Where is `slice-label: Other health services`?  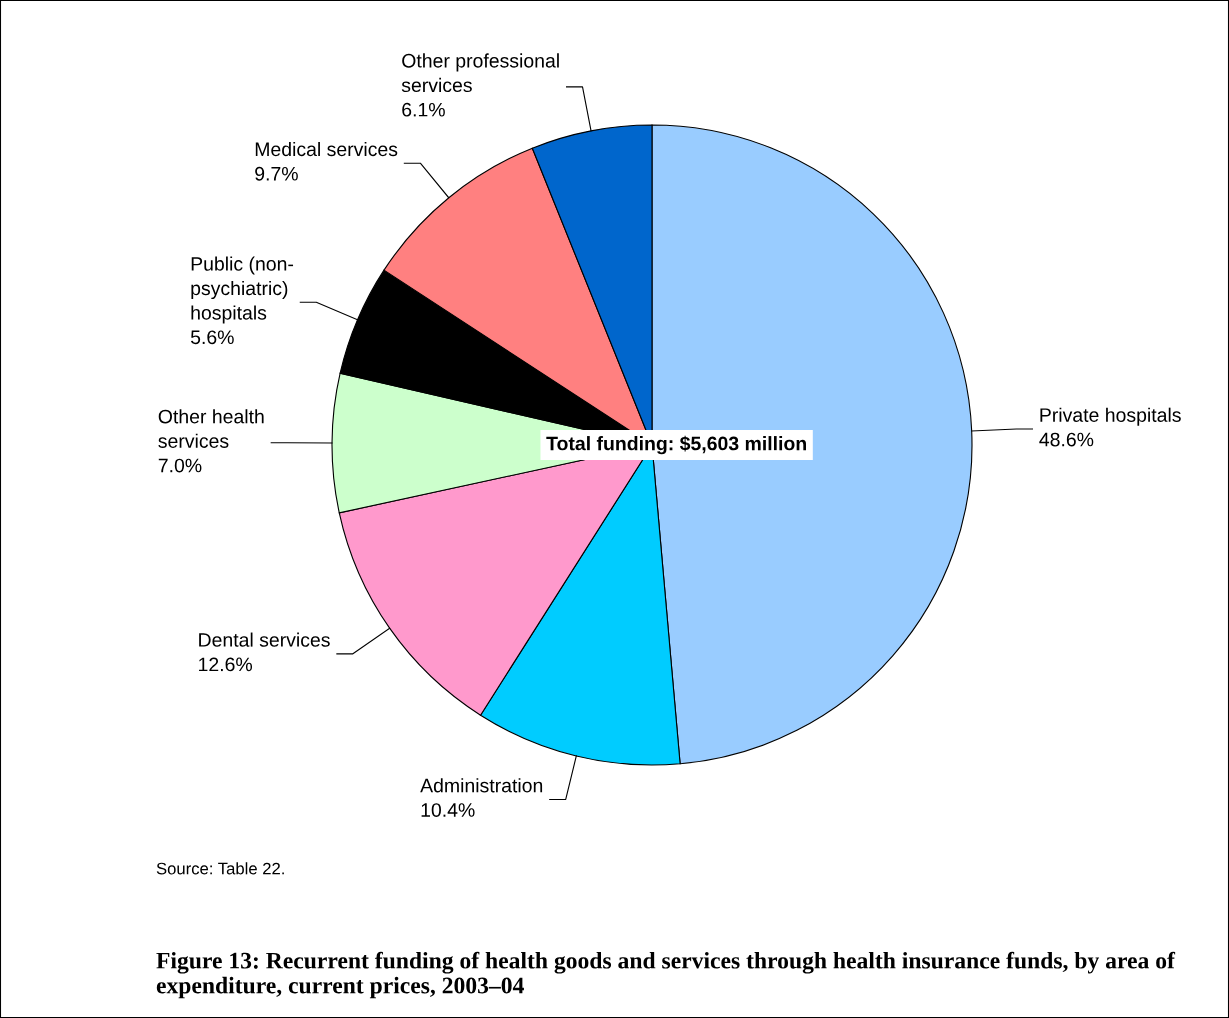 slice-label: Other health services is located at coordinates (211, 428).